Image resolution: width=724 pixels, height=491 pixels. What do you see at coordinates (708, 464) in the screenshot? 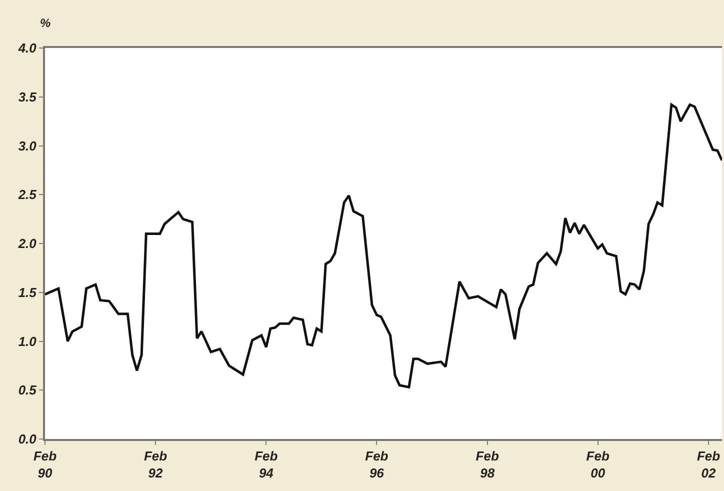
I see `x-tick-label: Feb 02` at bounding box center [708, 464].